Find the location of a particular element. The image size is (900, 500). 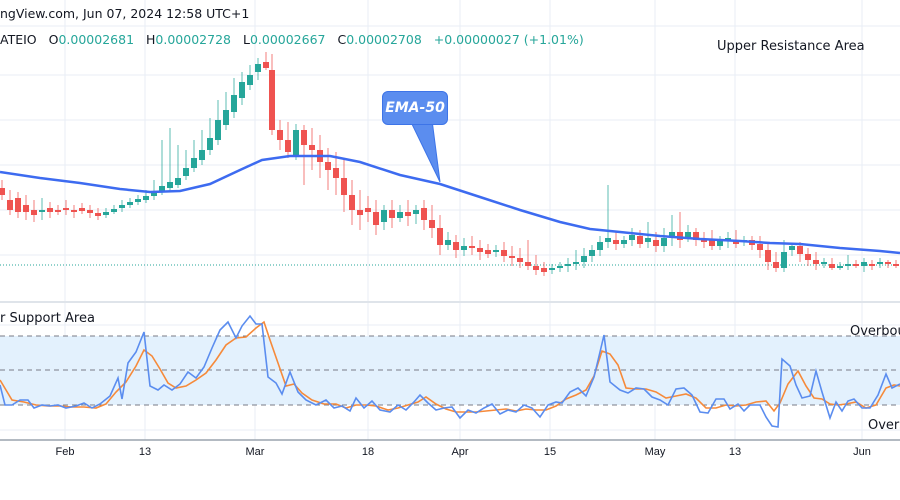

ema-callout: EMA-50 is located at coordinates (415, 108).